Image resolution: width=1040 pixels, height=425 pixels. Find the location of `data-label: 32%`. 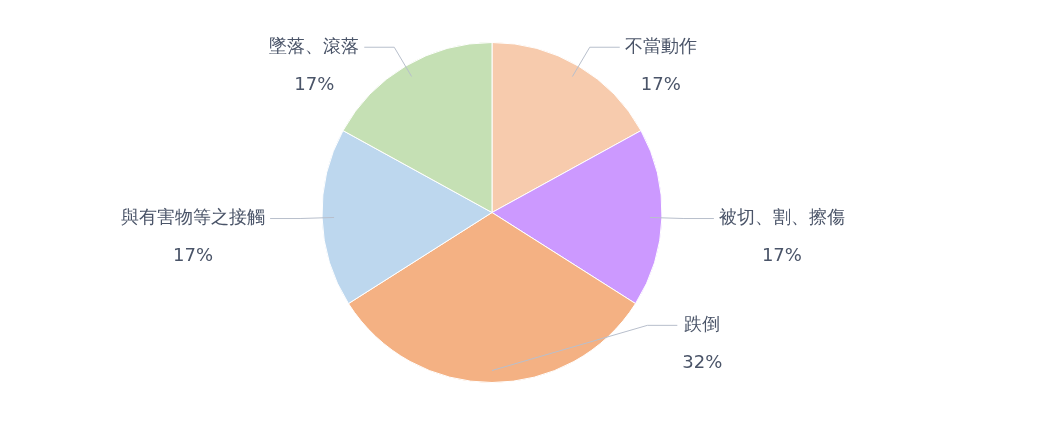

data-label: 32% is located at coordinates (702, 362).